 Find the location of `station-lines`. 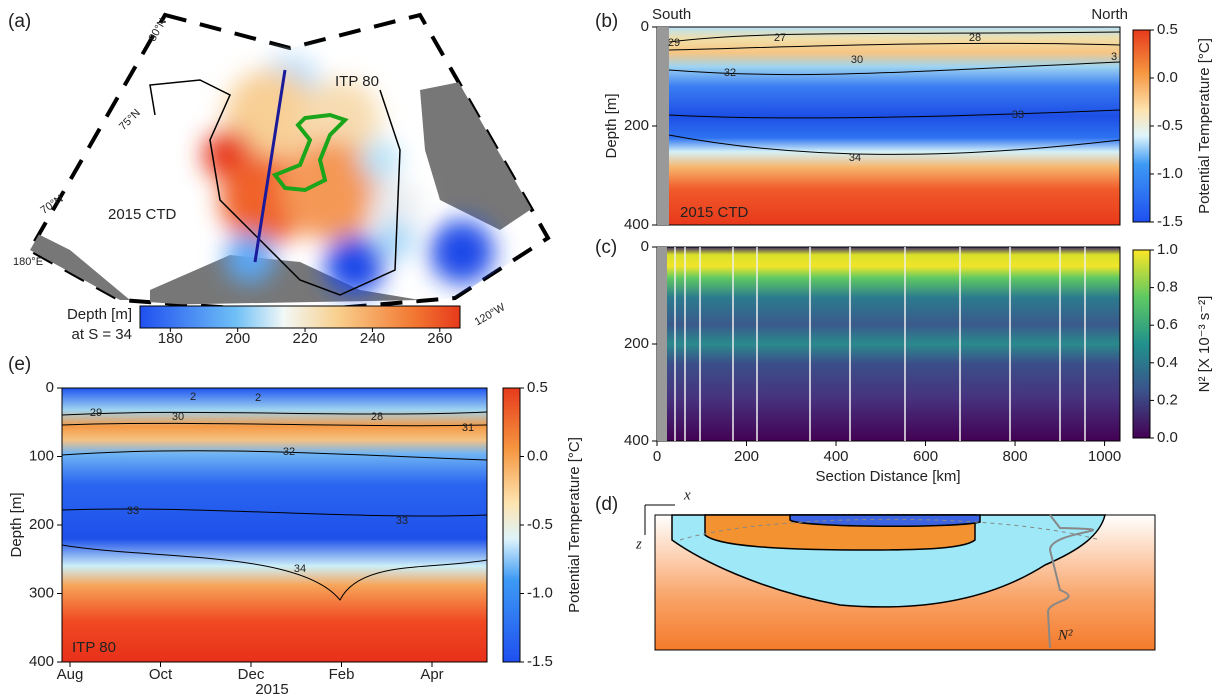

station-lines is located at coordinates (880, 344).